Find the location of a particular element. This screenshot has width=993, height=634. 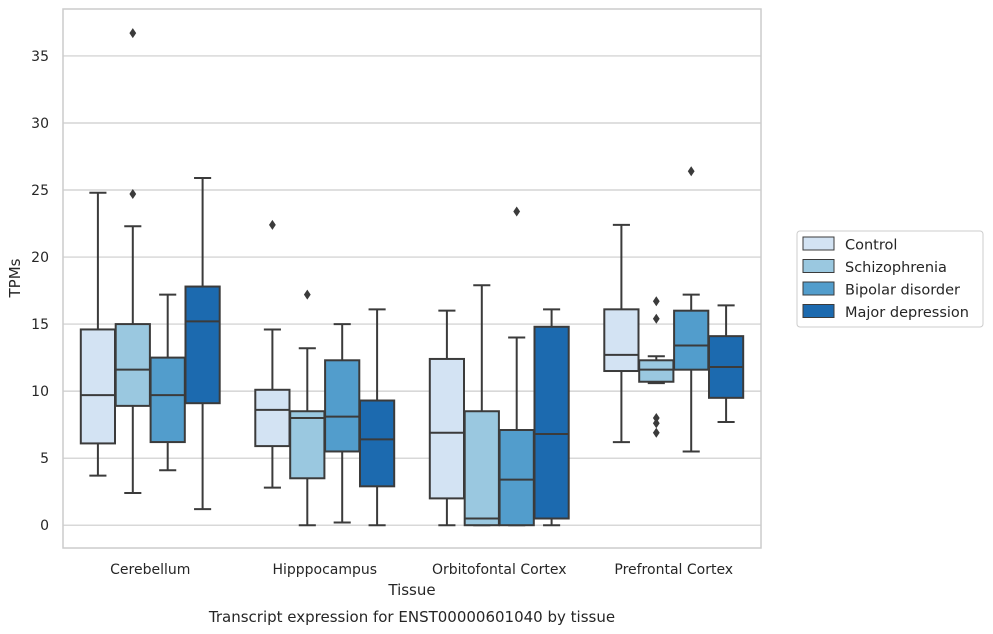

y-tick-label: 35 is located at coordinates (40, 57).